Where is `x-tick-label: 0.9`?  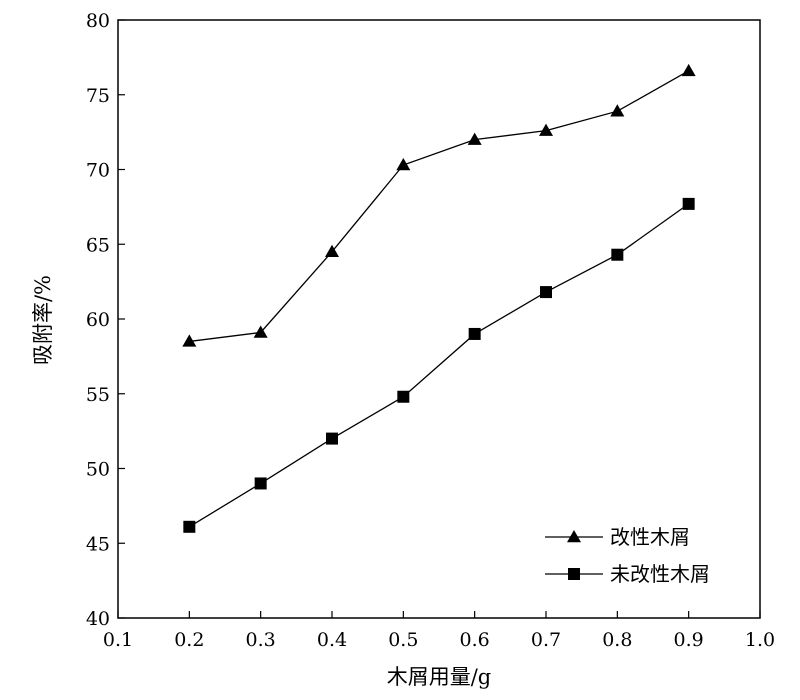
x-tick-label: 0.9 is located at coordinates (689, 640).